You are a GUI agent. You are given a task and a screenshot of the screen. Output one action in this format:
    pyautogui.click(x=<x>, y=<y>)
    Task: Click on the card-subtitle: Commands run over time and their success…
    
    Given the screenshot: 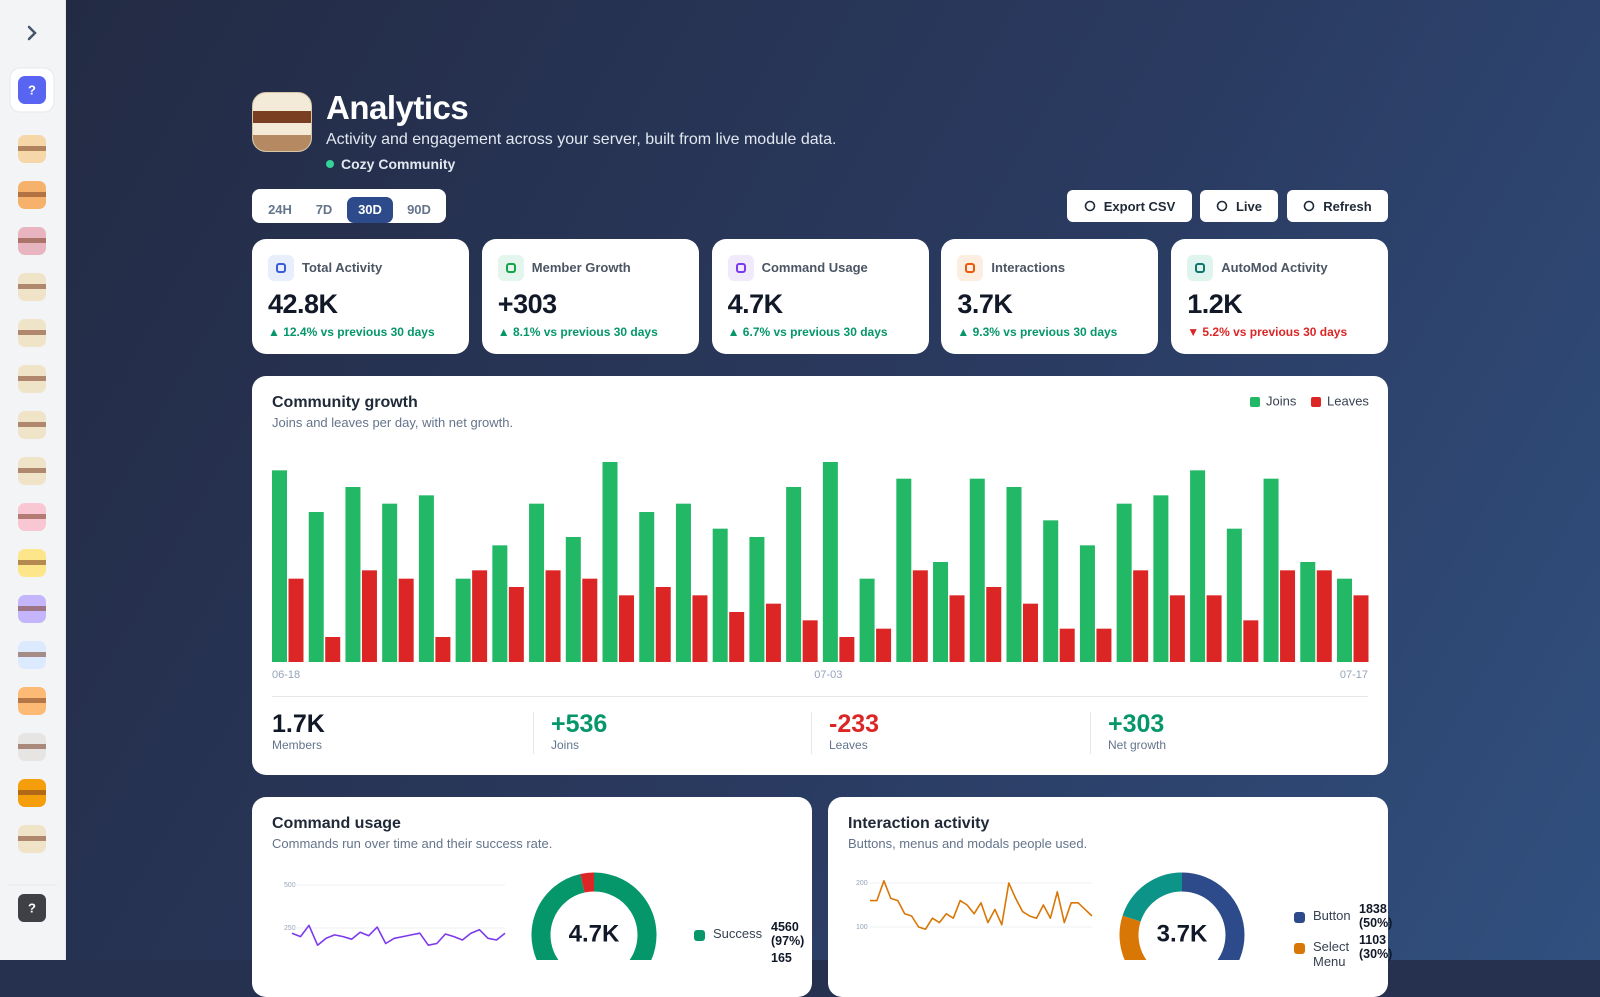 What is the action you would take?
    pyautogui.click(x=412, y=843)
    